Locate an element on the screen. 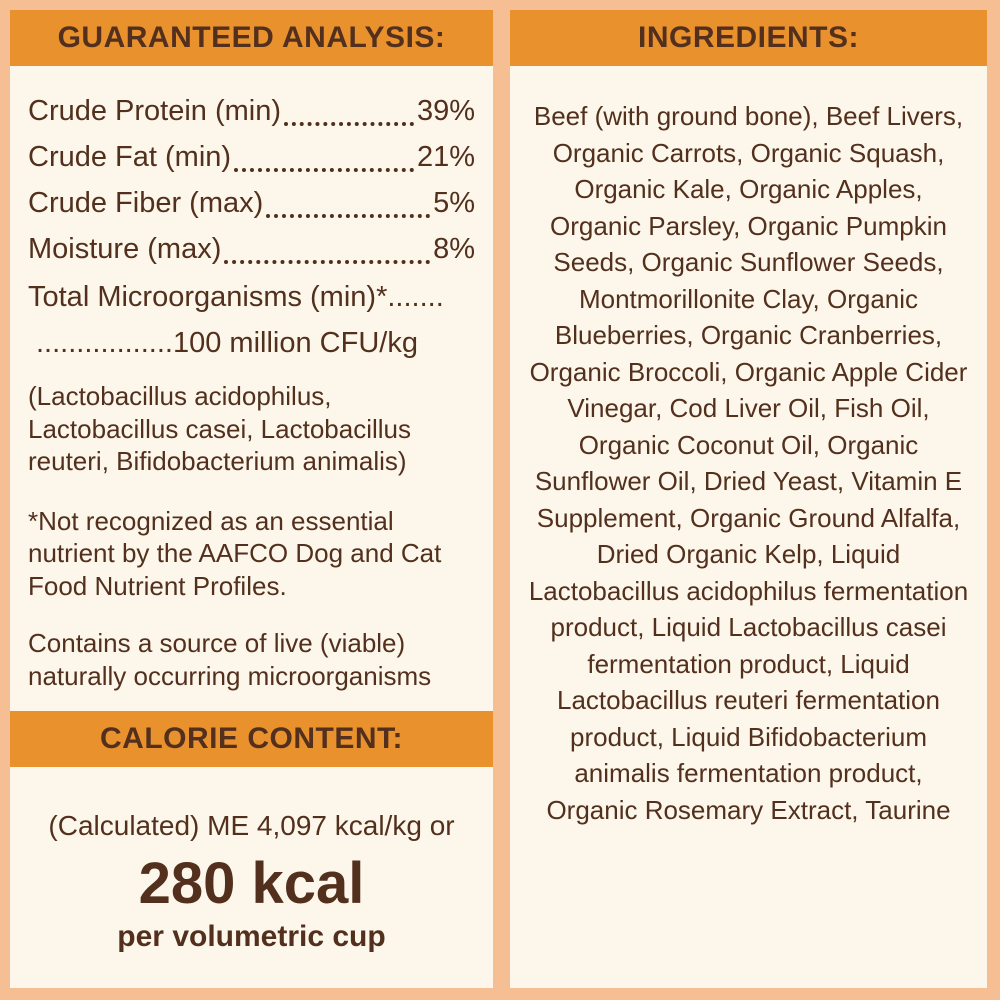  calorie-content-header: CALORIE CONTENT: is located at coordinates (251, 739).